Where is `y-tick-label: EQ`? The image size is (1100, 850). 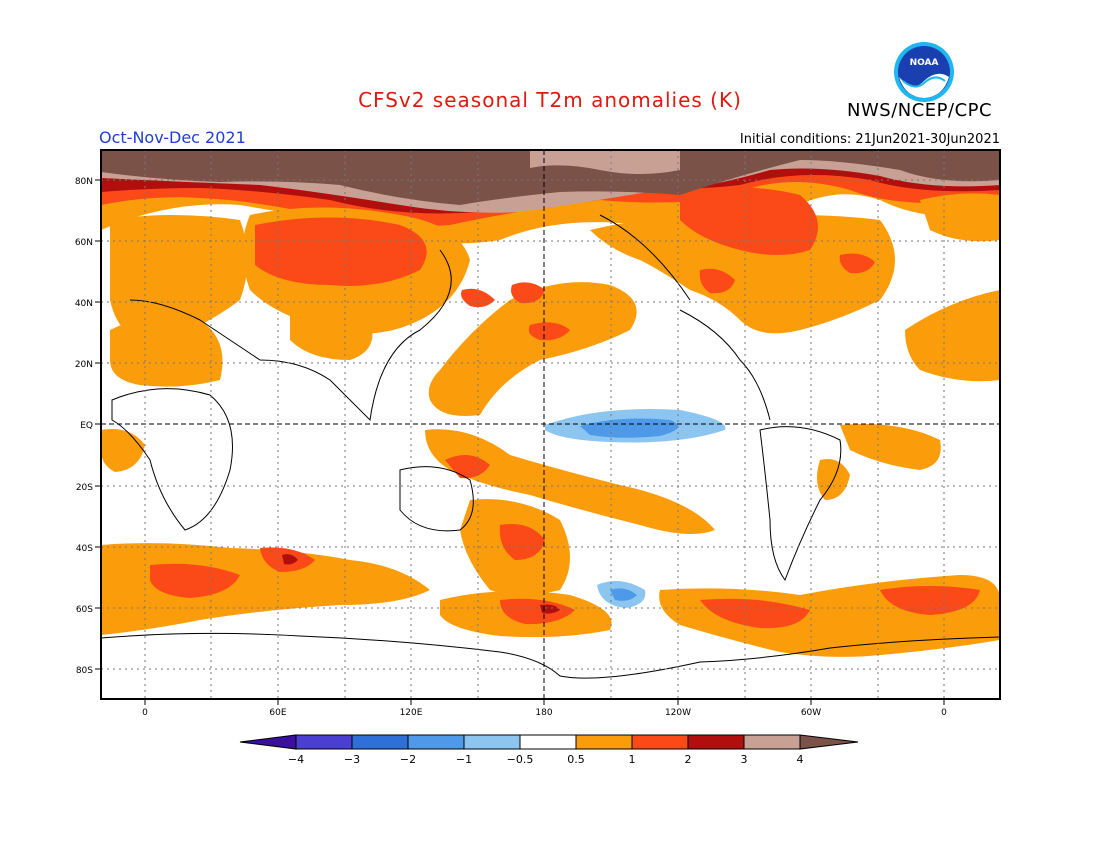
y-tick-label: EQ is located at coordinates (86, 426).